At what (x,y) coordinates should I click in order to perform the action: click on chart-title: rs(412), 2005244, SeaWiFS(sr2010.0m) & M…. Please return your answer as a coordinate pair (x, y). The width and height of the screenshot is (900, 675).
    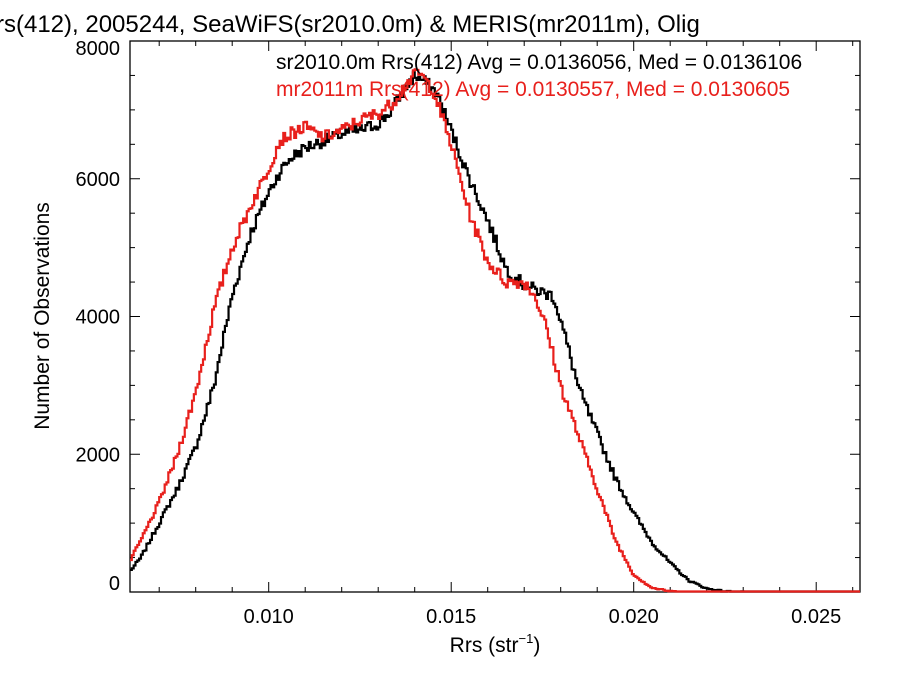
    Looking at the image, I should click on (350, 24).